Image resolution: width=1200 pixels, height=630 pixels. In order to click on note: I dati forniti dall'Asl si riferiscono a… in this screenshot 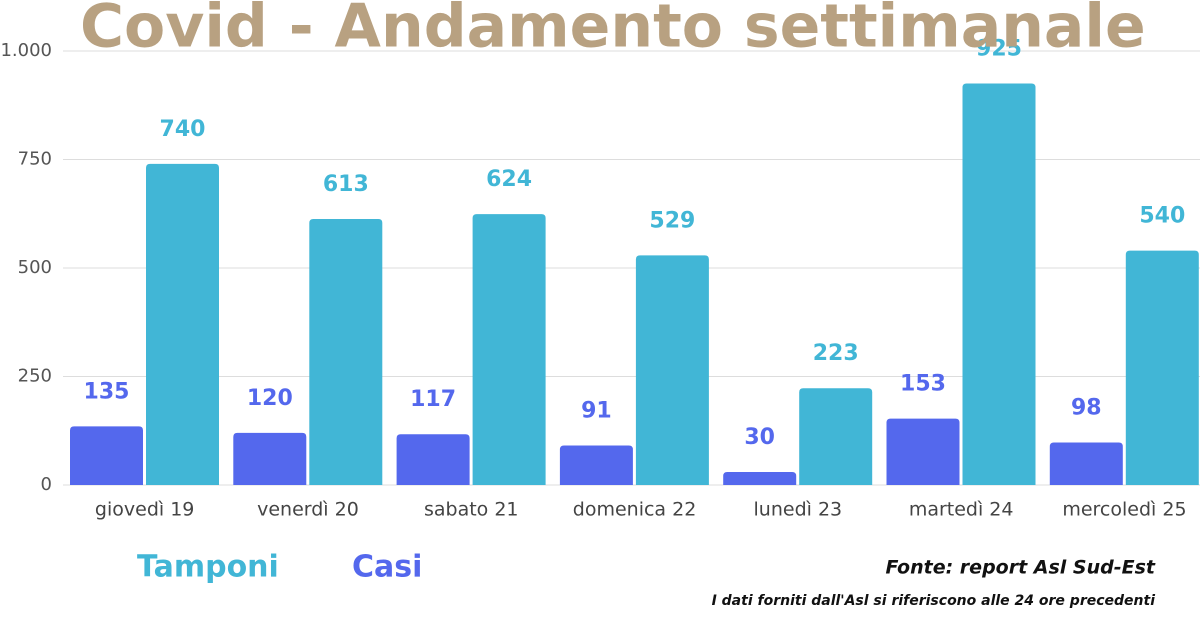, I will do `click(934, 601)`.